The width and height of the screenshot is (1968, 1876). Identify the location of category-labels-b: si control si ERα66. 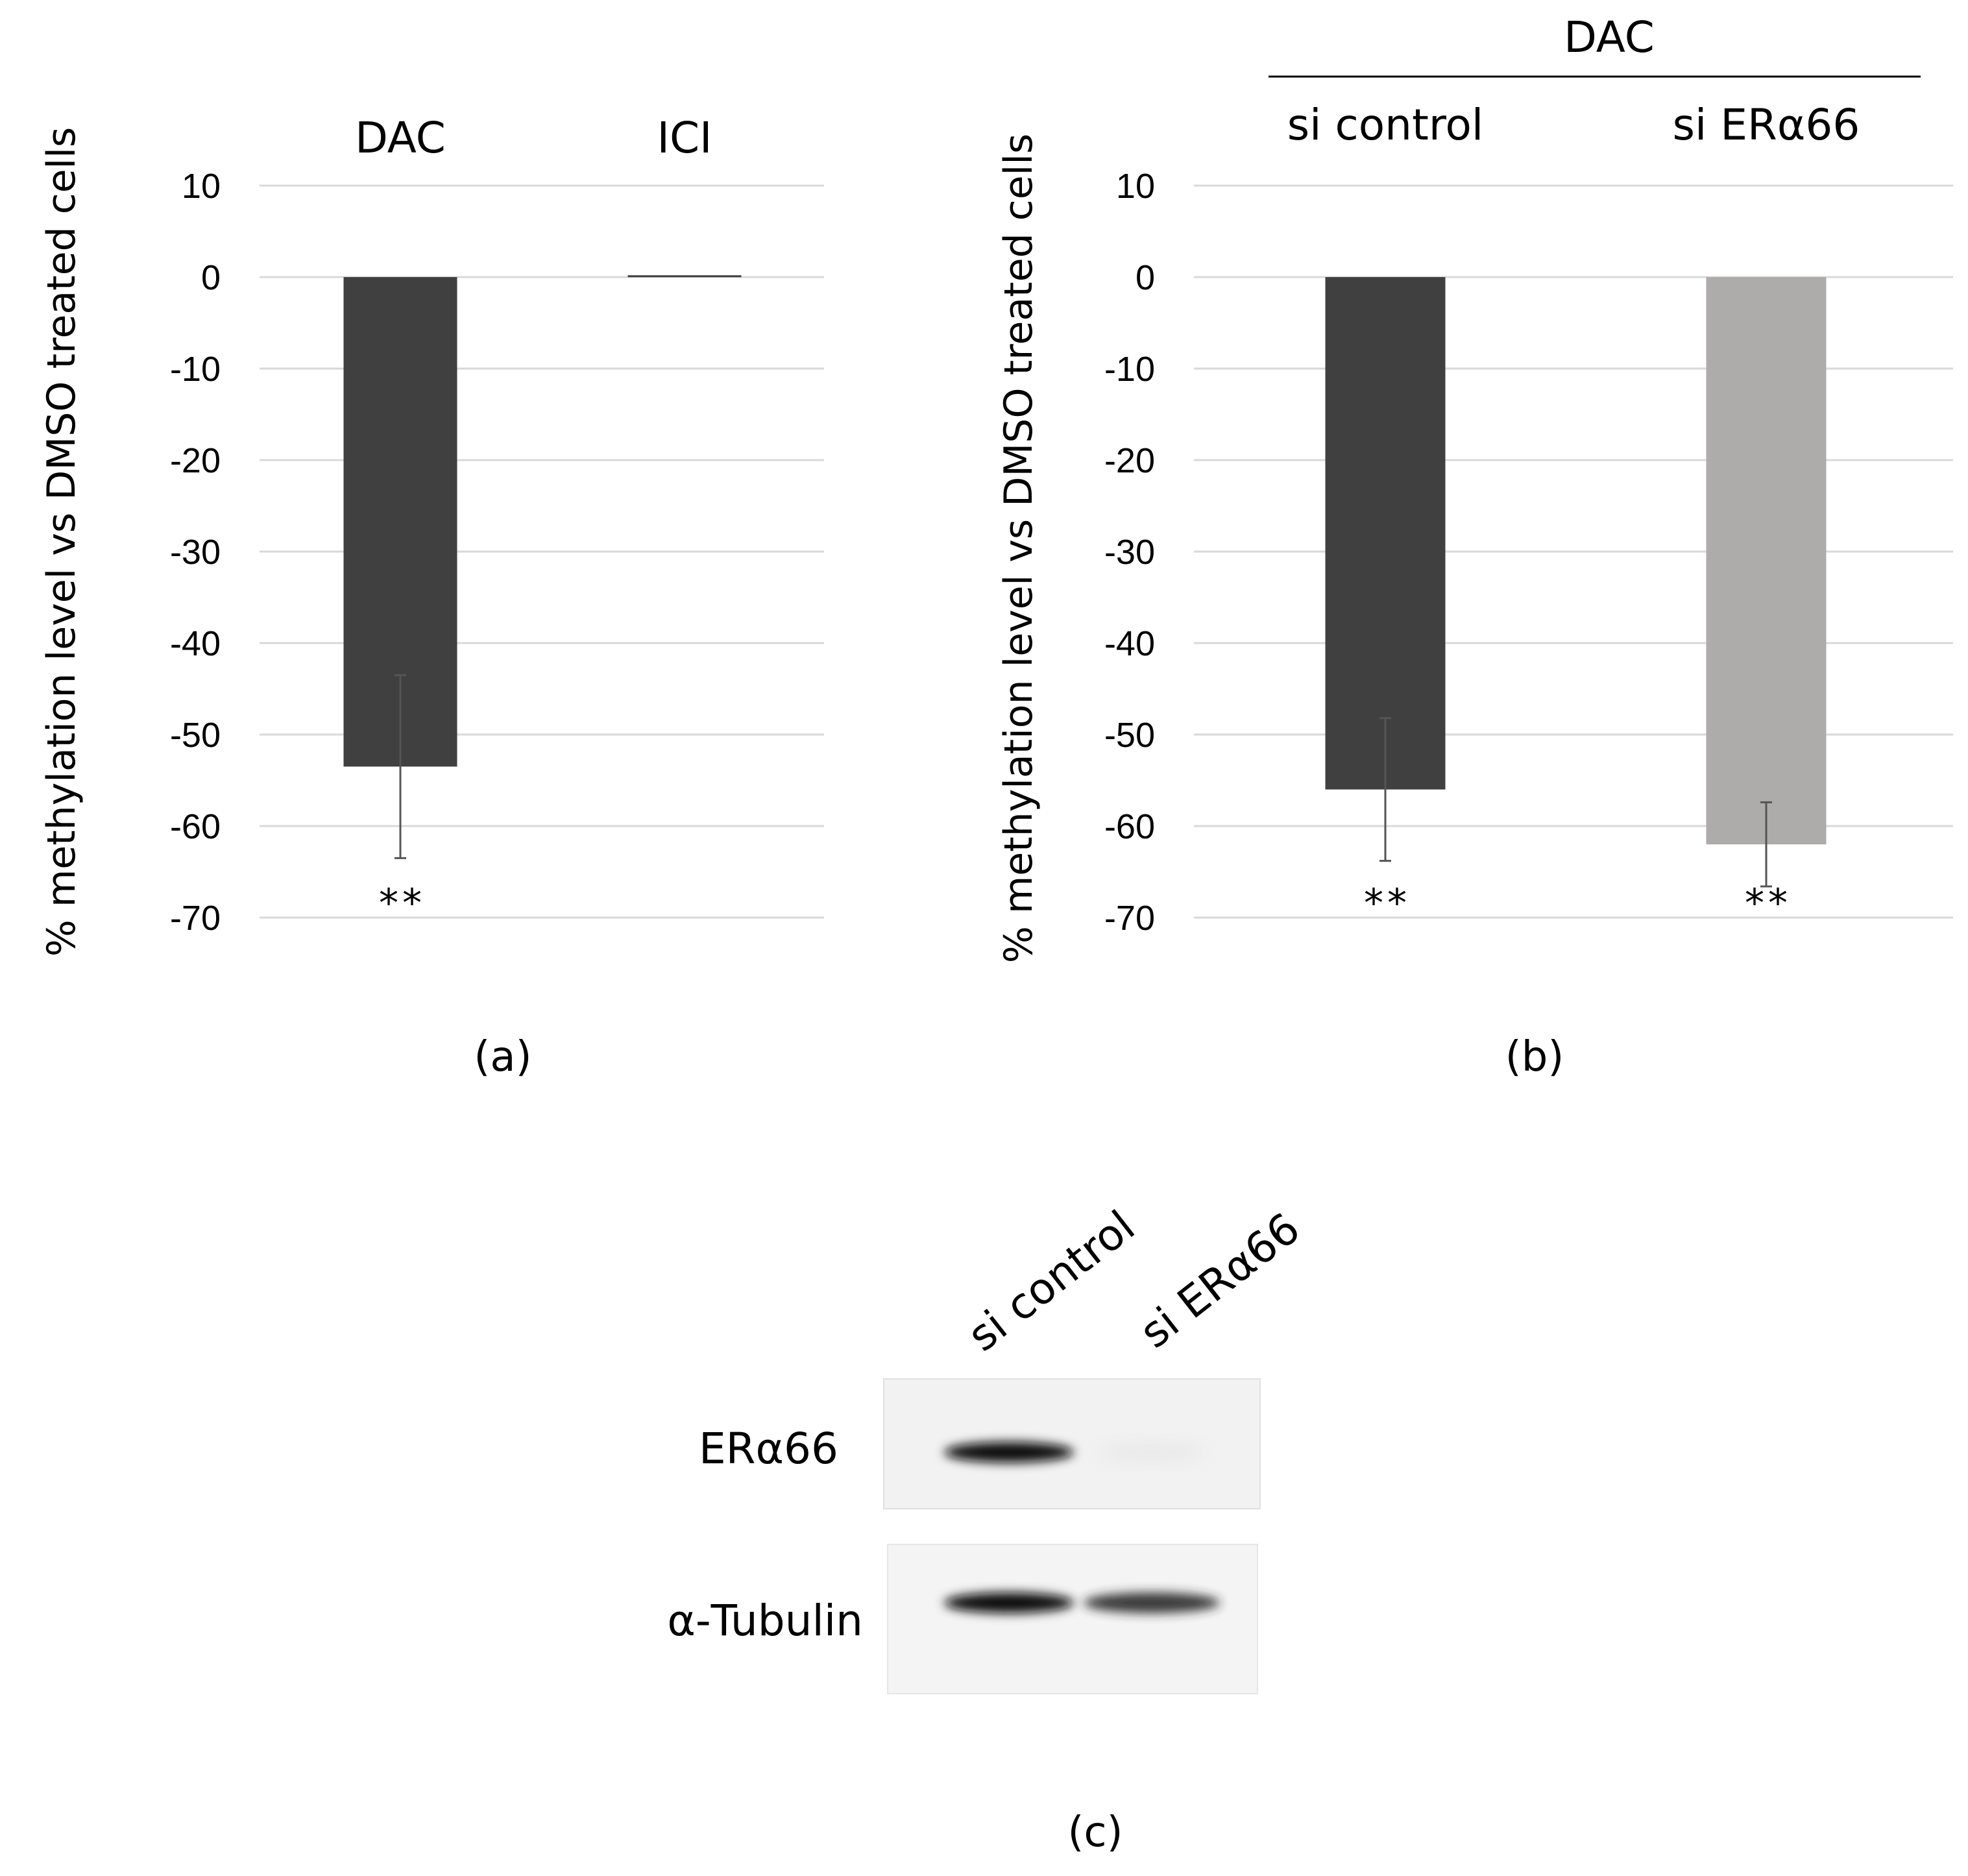
(1574, 125).